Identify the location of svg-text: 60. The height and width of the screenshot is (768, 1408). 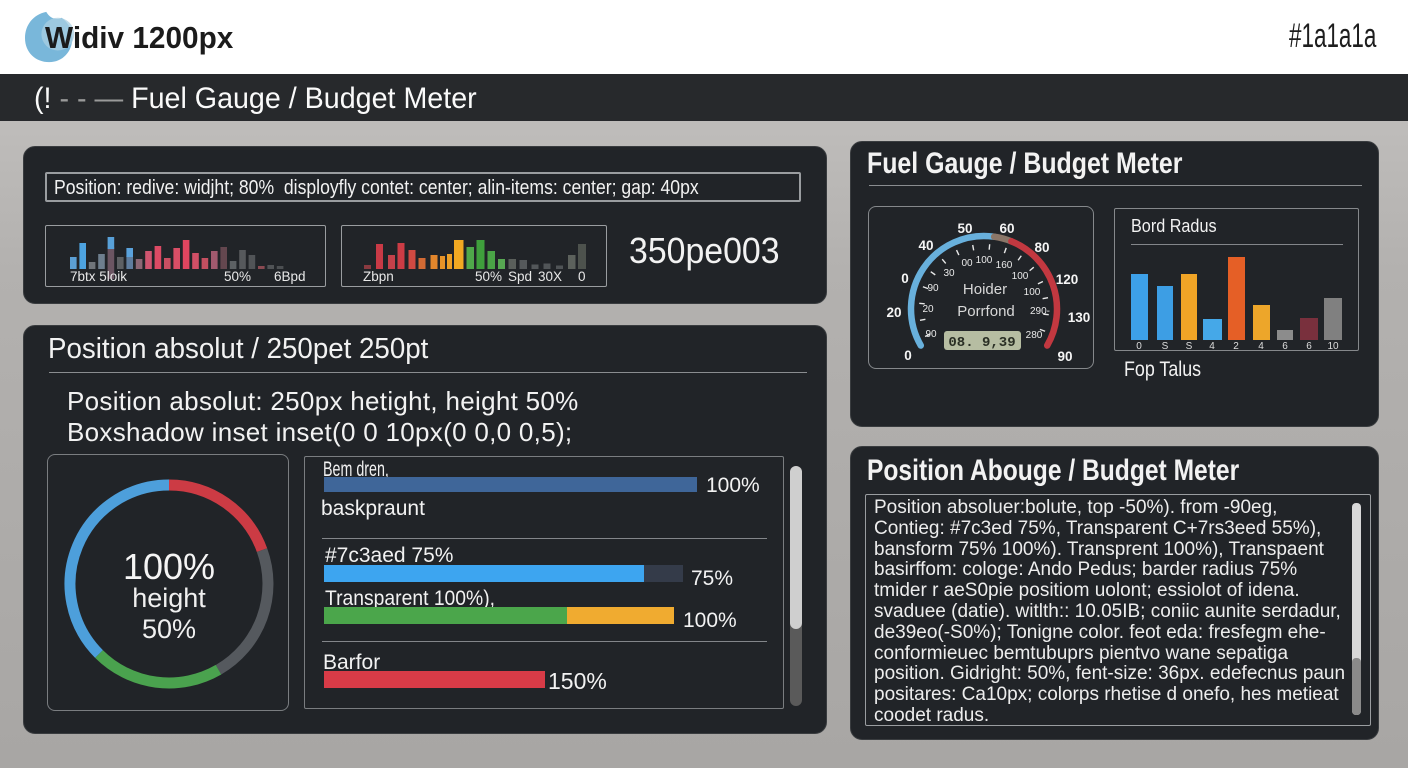
(1006, 228).